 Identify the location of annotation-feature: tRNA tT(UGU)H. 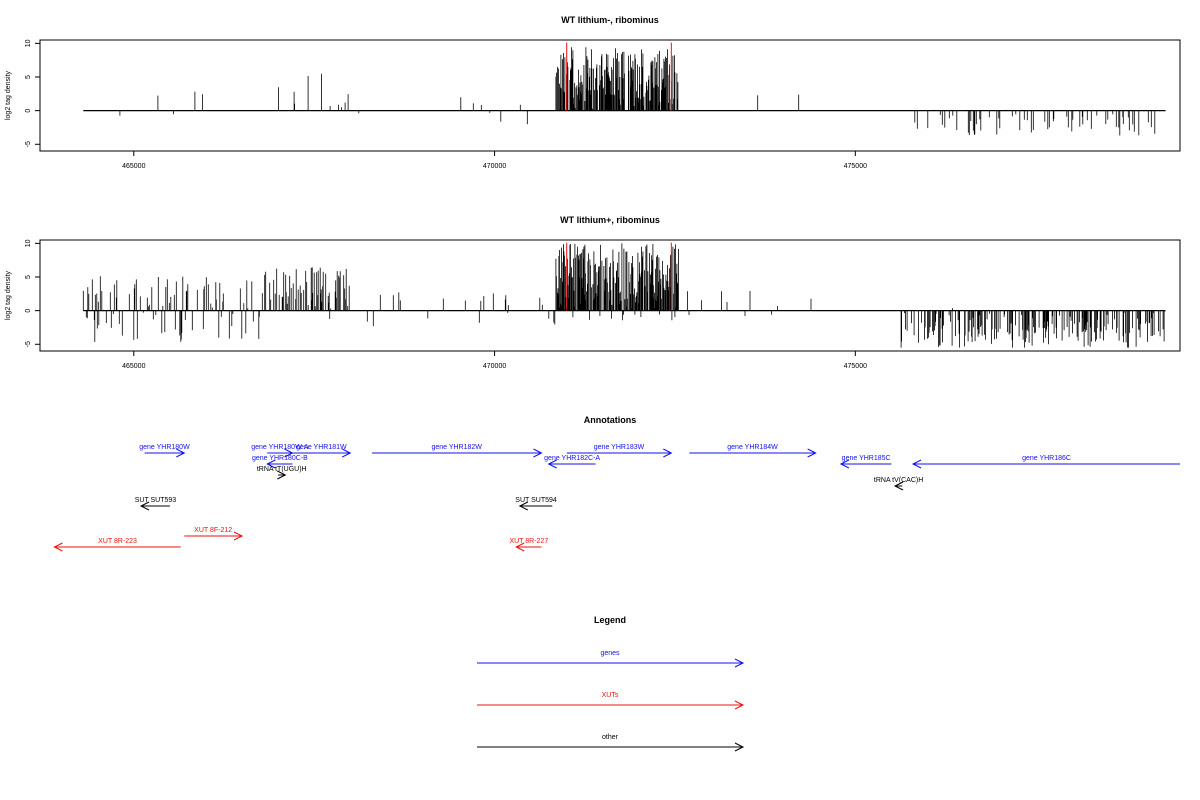
(282, 473).